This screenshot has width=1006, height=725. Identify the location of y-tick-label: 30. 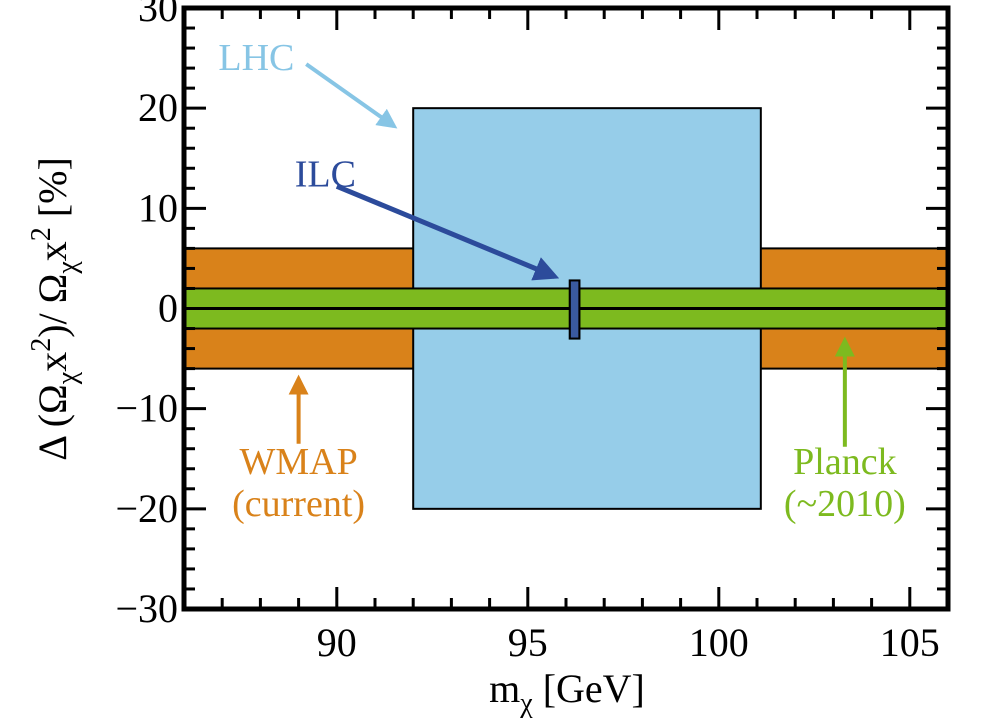
(158, 15).